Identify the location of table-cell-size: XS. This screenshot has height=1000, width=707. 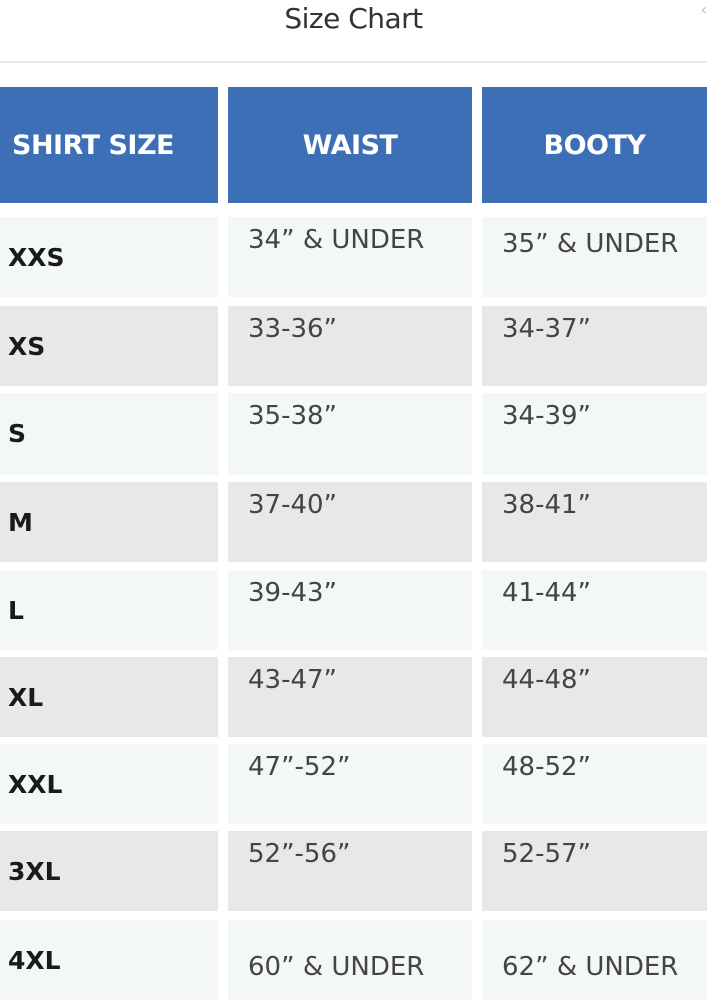
(109, 346).